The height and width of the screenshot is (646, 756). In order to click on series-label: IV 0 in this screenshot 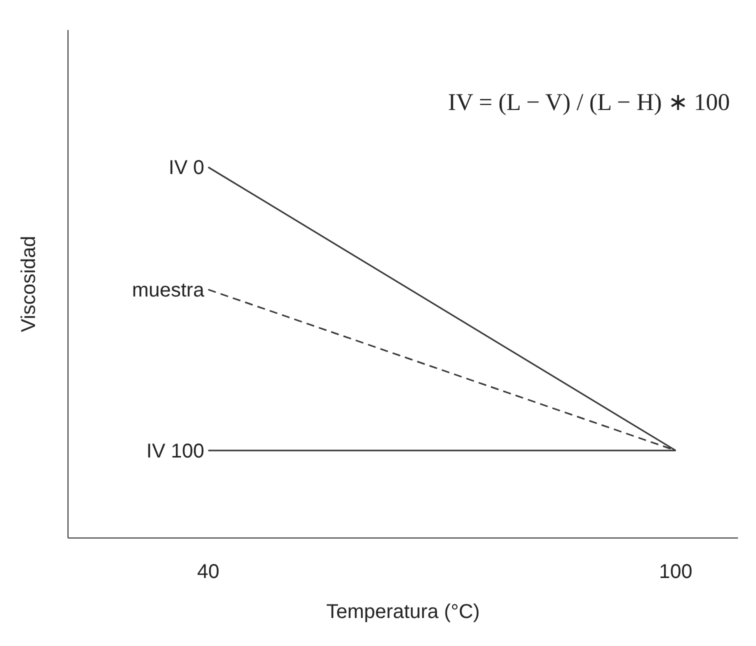, I will do `click(186, 168)`.